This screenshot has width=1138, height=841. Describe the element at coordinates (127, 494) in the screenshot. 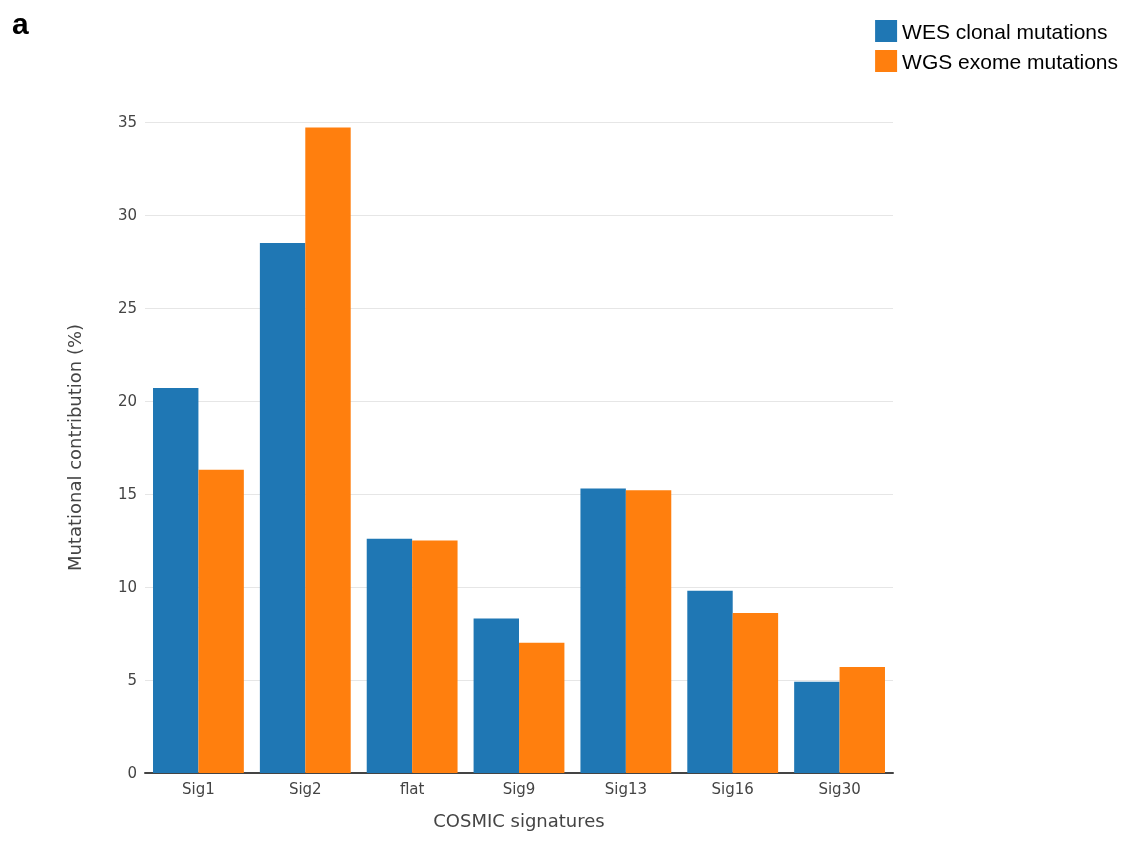

I see `y-tick-label: 15` at that location.